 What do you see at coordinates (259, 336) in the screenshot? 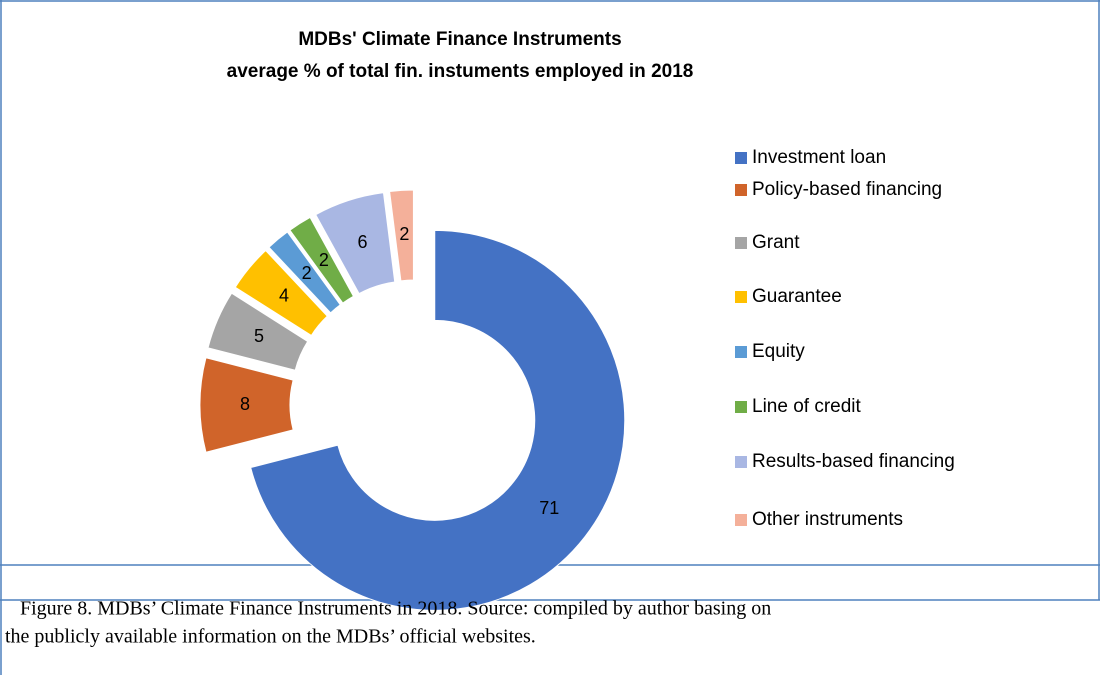
I see `data-label: 5` at bounding box center [259, 336].